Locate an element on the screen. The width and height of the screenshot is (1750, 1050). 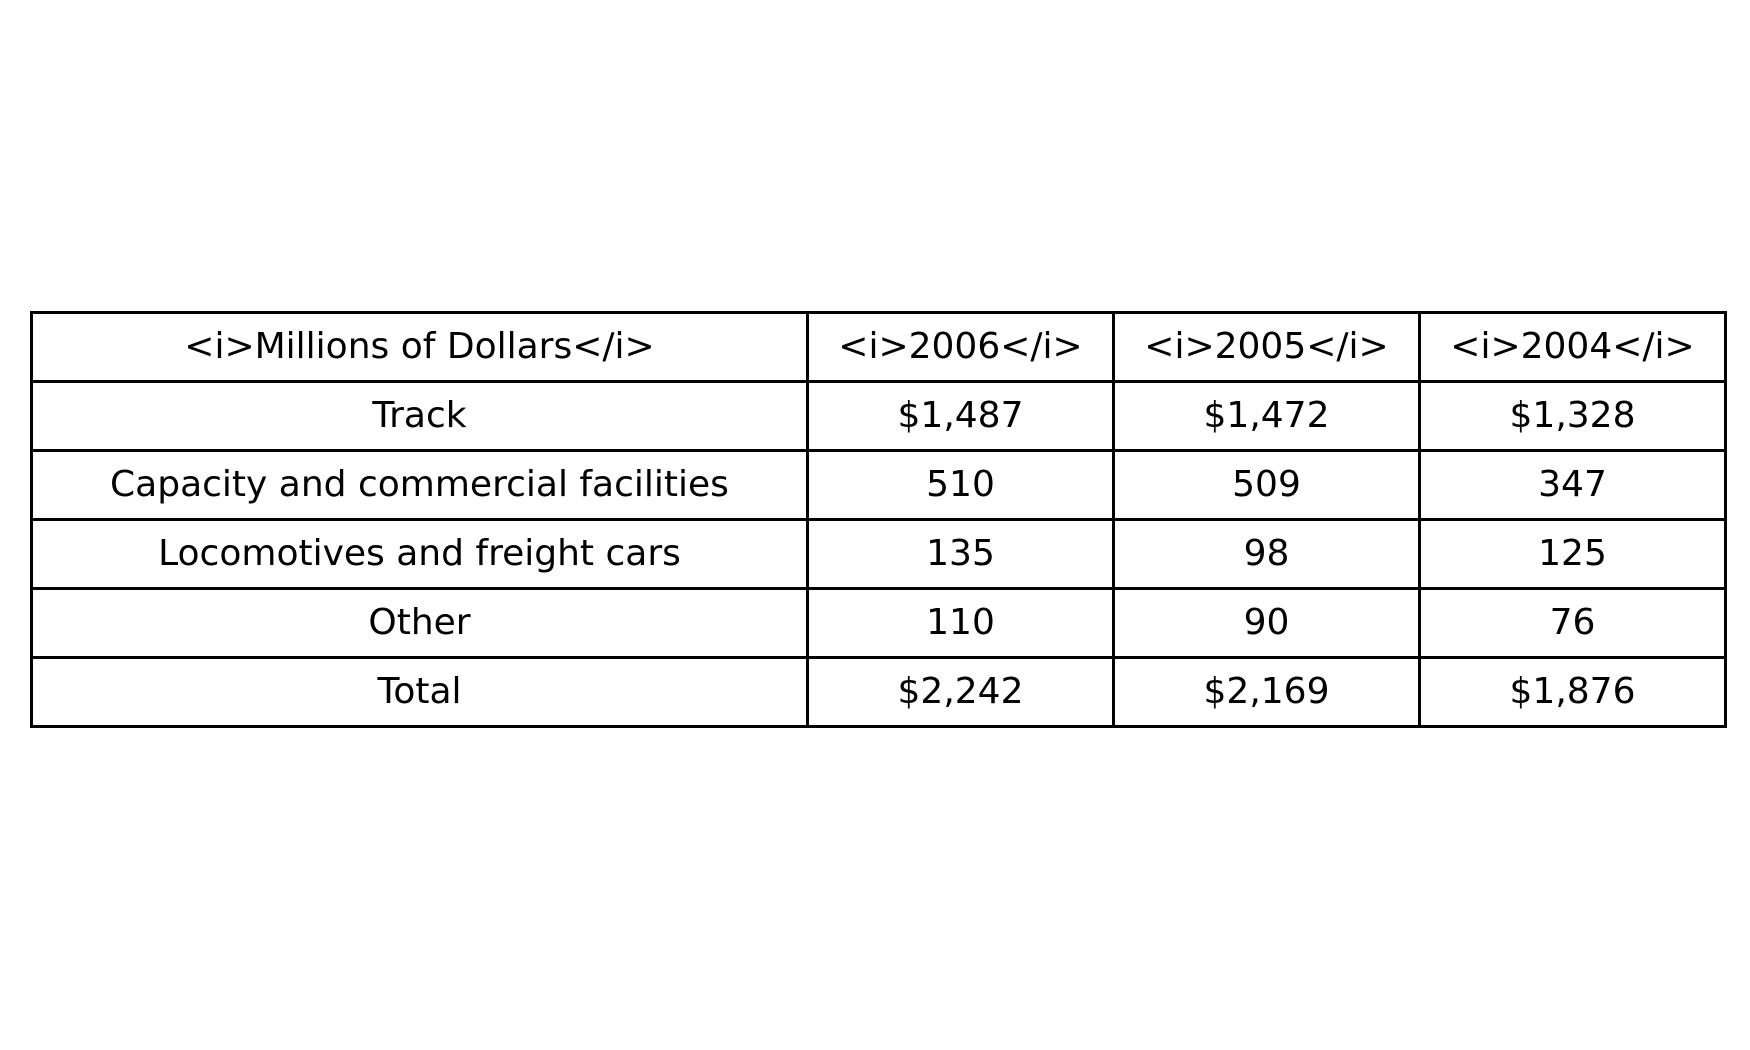
table-cell: 347 is located at coordinates (1572, 485).